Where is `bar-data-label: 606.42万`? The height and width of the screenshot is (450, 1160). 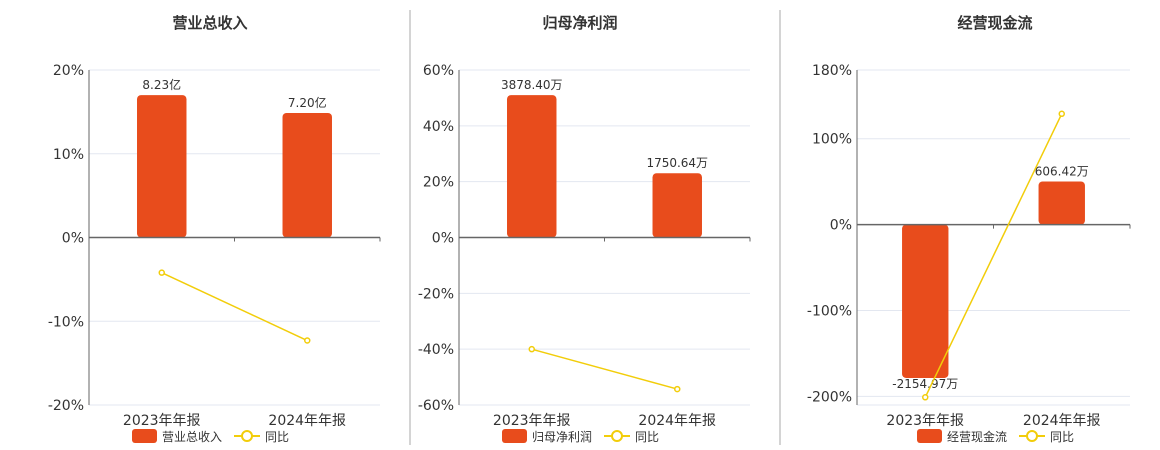 bar-data-label: 606.42万 is located at coordinates (1062, 171).